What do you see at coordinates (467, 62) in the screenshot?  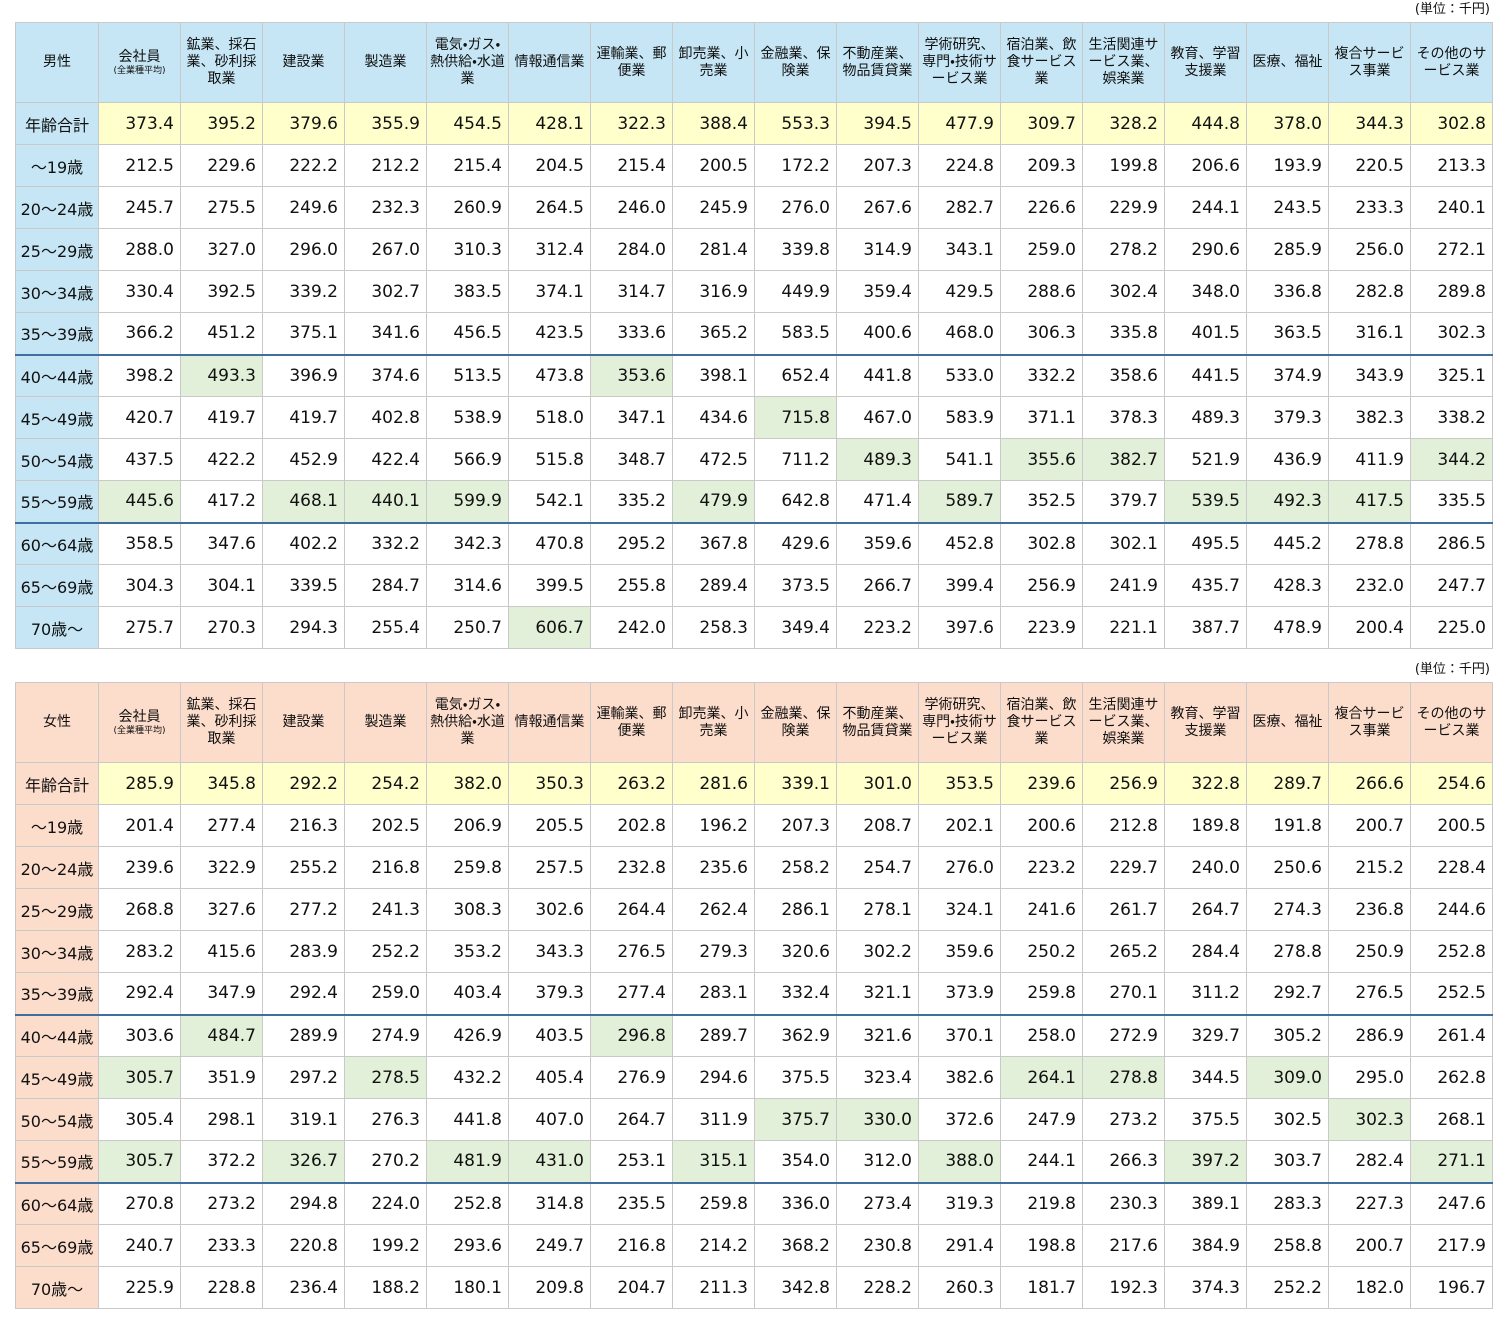 I see `column-header: 電気・ガス・熱供給・水道業` at bounding box center [467, 62].